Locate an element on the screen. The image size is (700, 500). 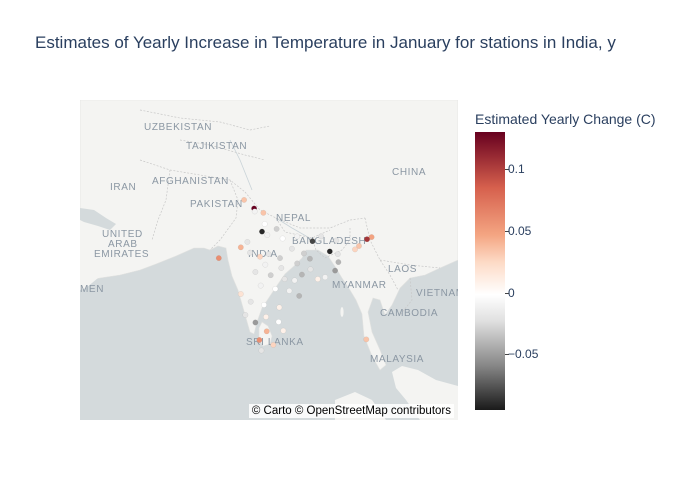
colorbar-title: Estimated Yearly Change (C) is located at coordinates (565, 119).